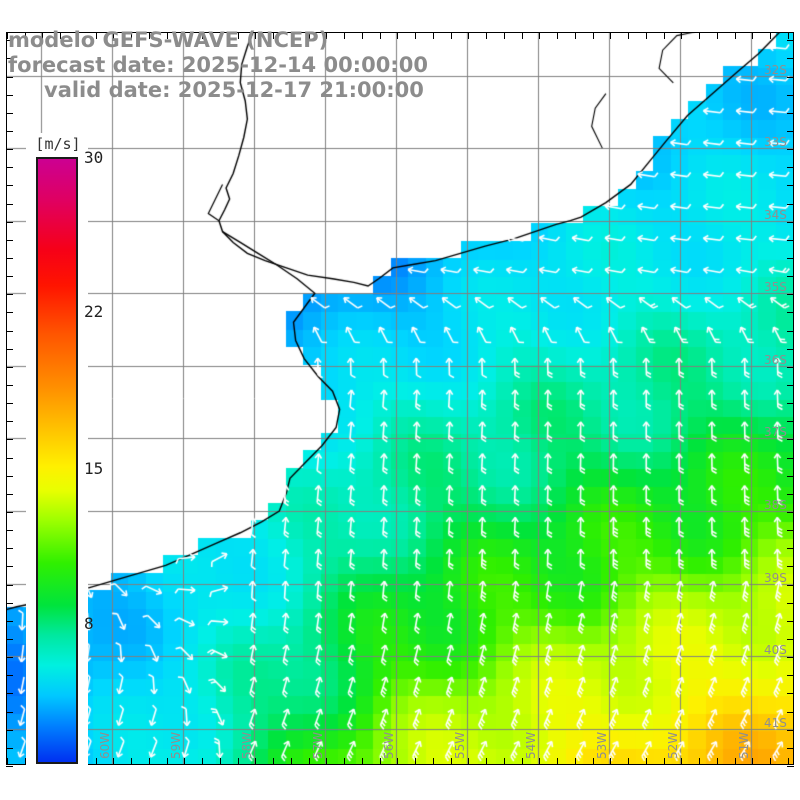 The height and width of the screenshot is (800, 800). I want to click on lat-label-33S: 33S, so click(775, 142).